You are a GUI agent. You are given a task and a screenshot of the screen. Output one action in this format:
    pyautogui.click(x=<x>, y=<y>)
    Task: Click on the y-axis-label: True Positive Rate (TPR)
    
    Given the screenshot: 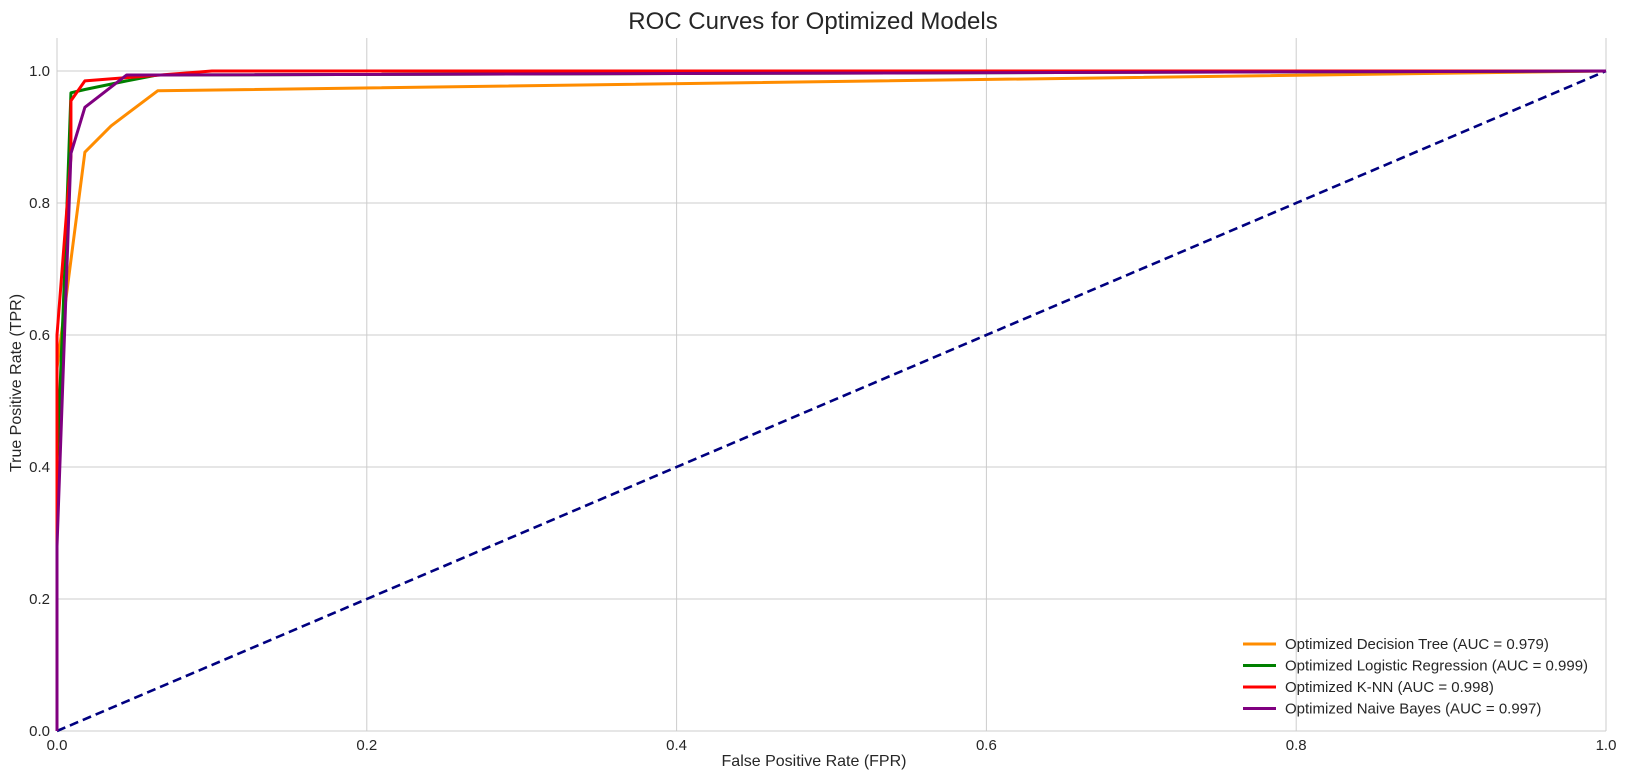 What is the action you would take?
    pyautogui.click(x=16, y=383)
    